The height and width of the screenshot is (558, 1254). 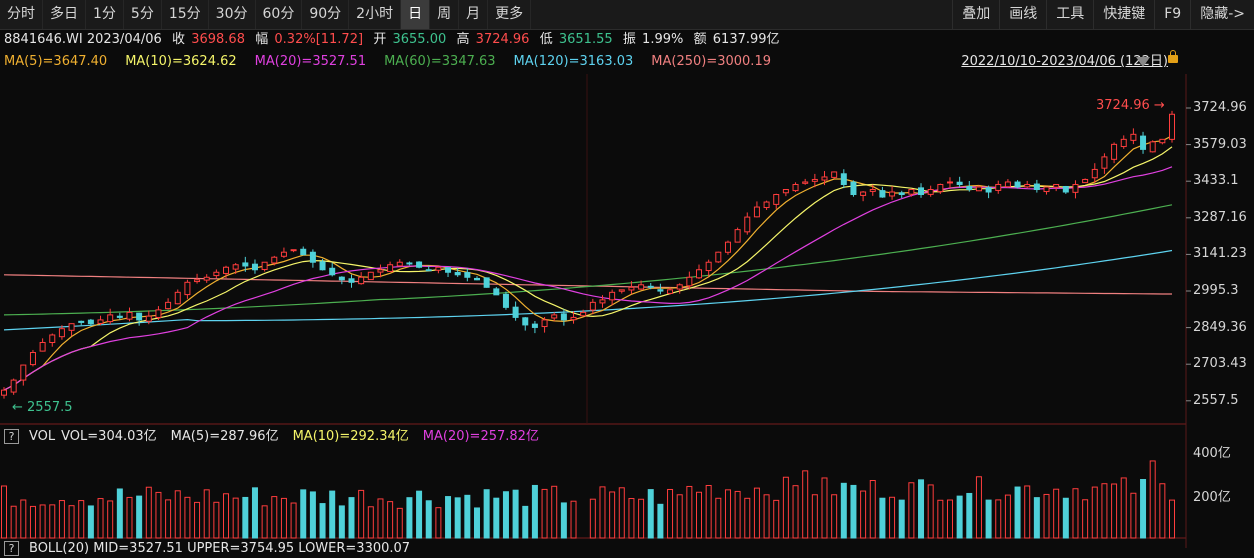 I want to click on tab-period-4: 15分, so click(x=185, y=14).